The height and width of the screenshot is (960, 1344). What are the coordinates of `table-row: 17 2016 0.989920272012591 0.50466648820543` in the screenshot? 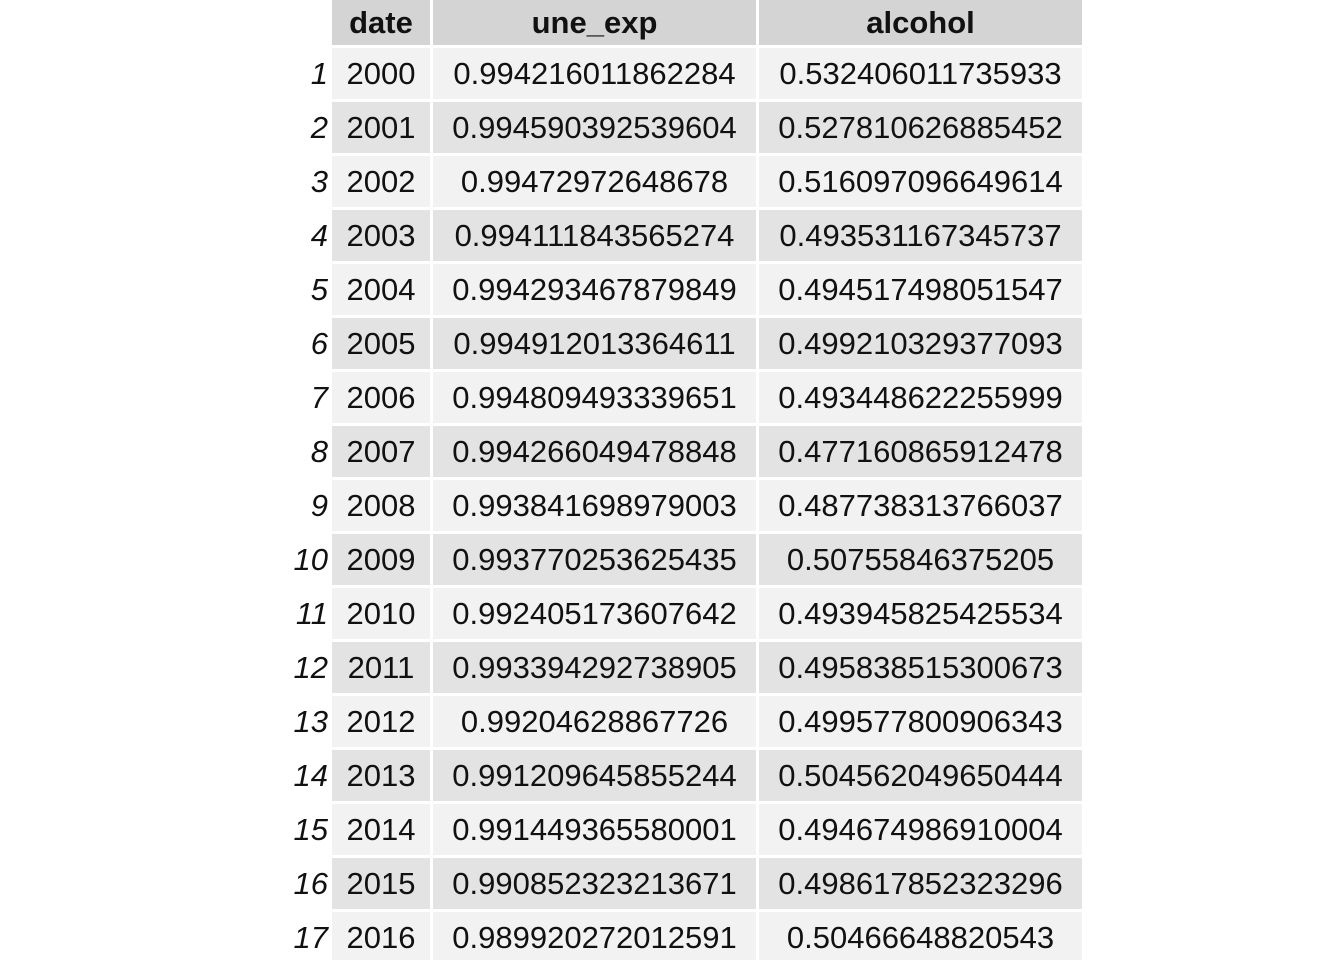 It's located at (682, 936).